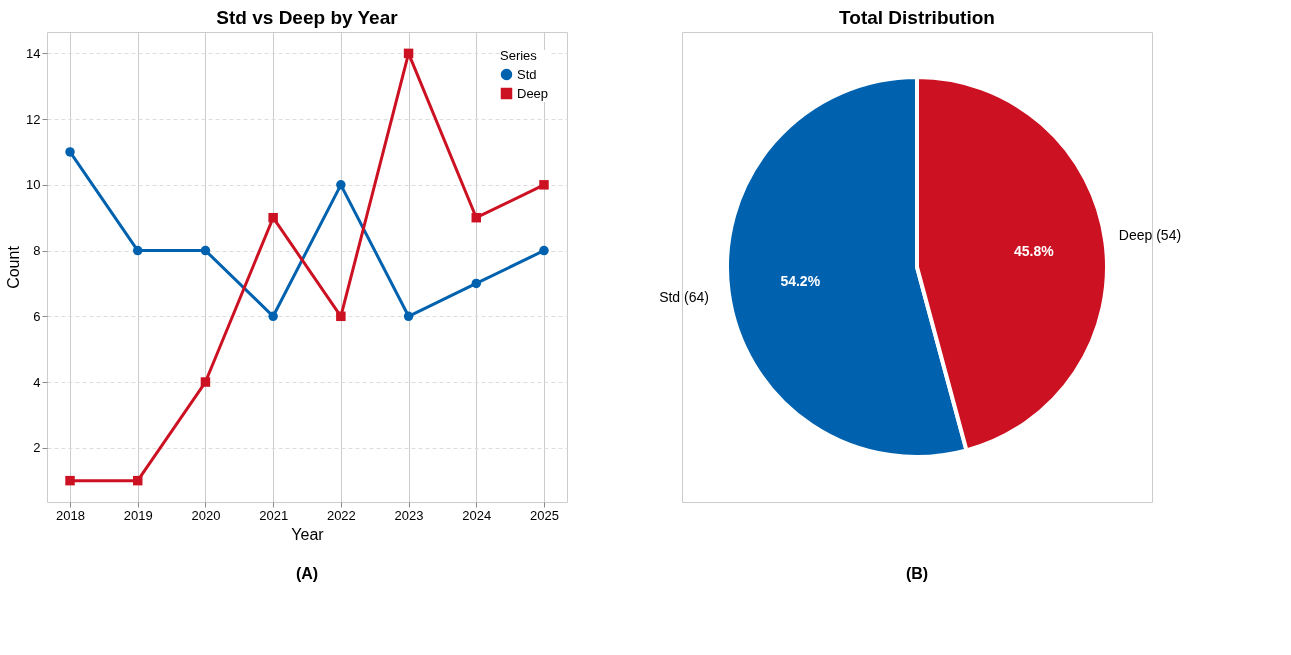 This screenshot has width=1291, height=655. I want to click on x-tick-label: 2025, so click(544, 515).